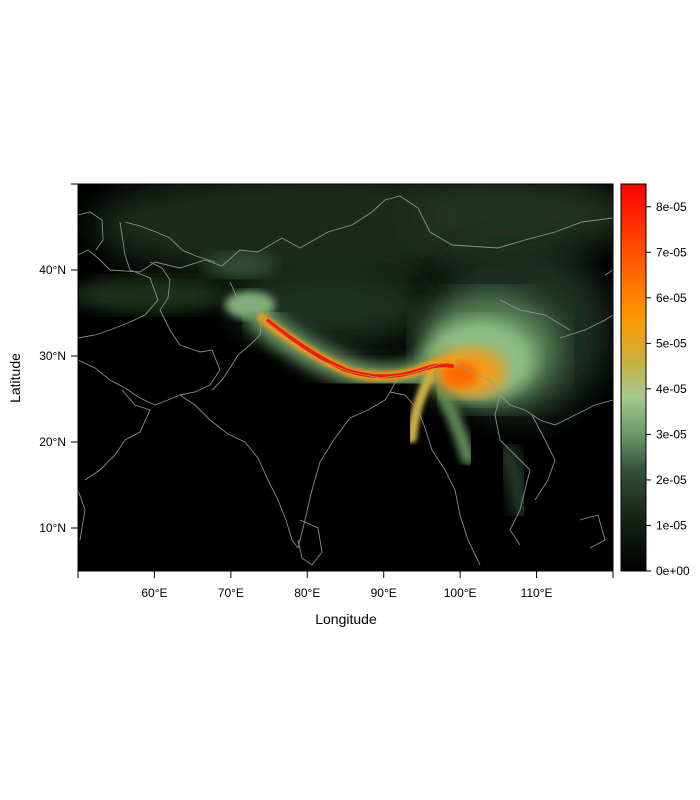 The width and height of the screenshot is (700, 800). Describe the element at coordinates (454, 421) in the screenshot. I see `myanmar-tongue` at that location.